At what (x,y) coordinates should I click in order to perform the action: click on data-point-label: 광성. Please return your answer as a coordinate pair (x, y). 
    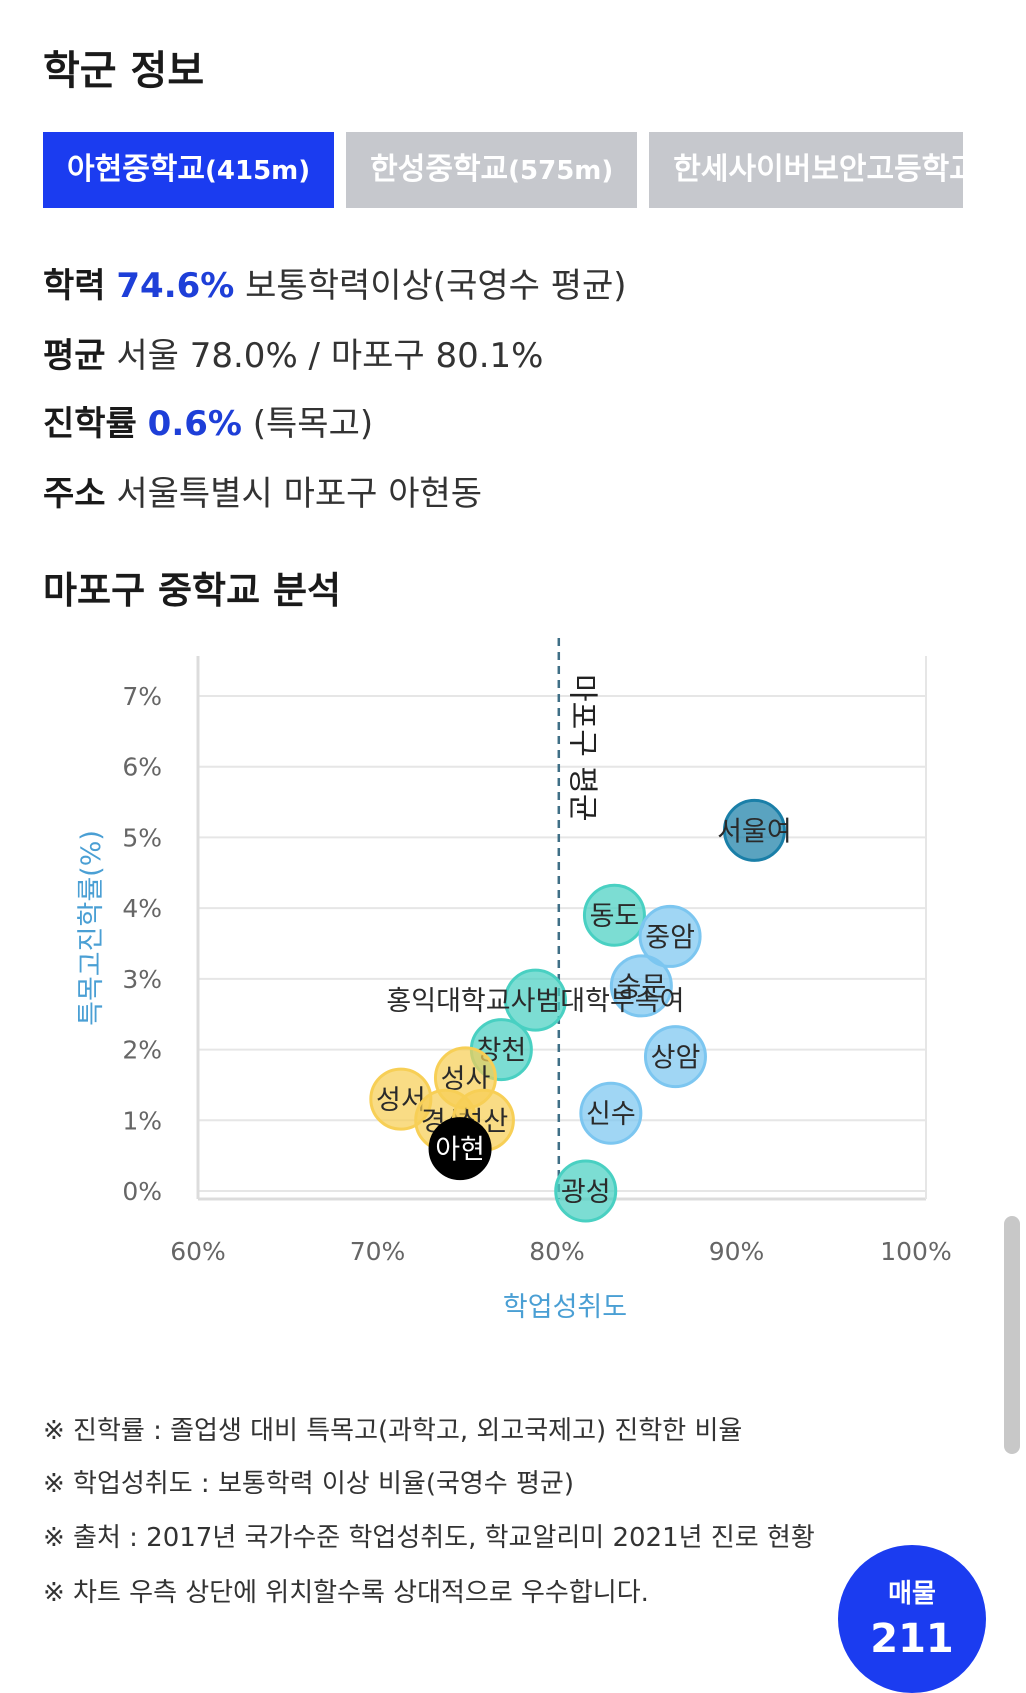
    Looking at the image, I should click on (586, 1192).